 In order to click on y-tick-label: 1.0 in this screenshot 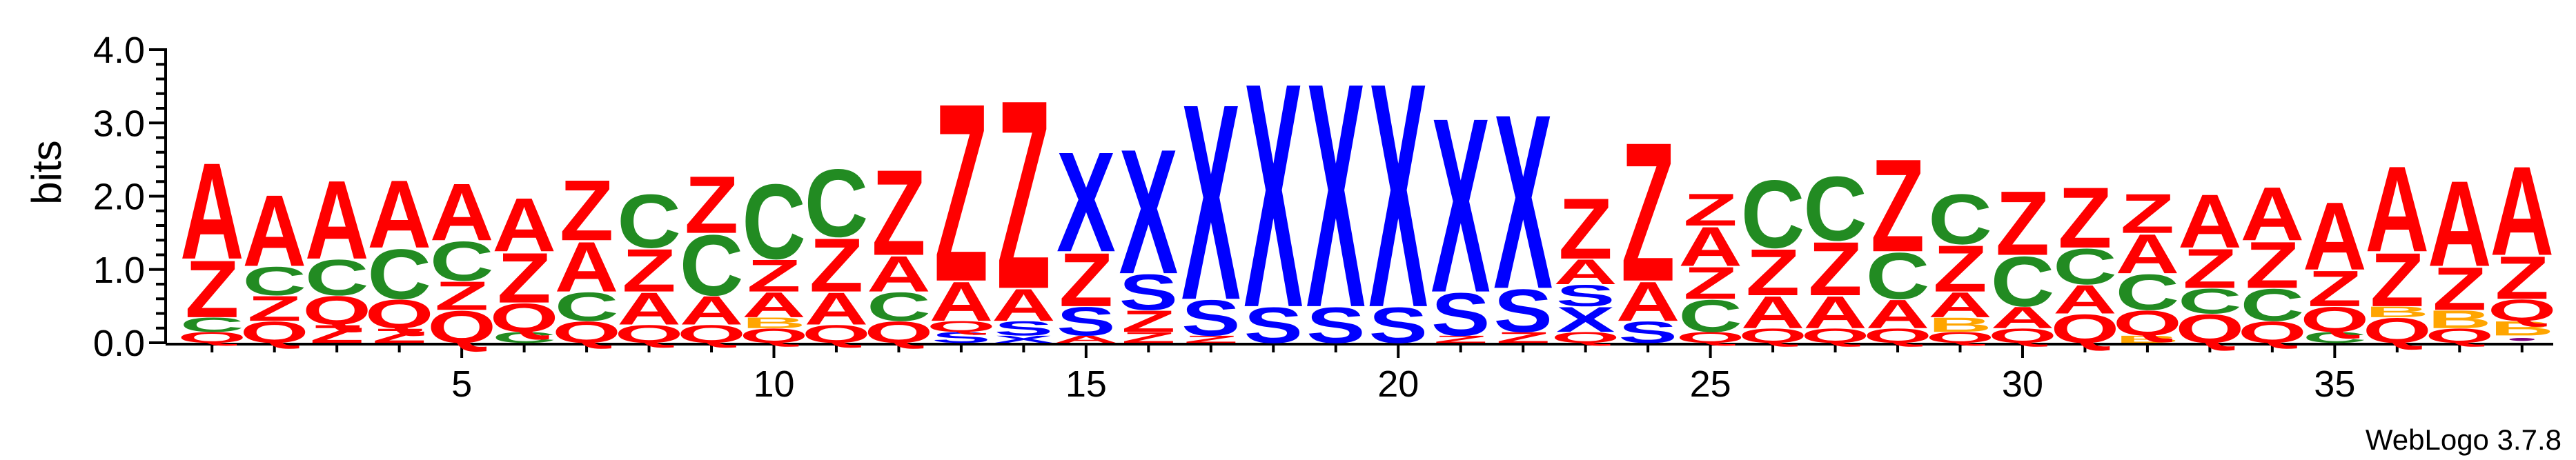, I will do `click(119, 270)`.